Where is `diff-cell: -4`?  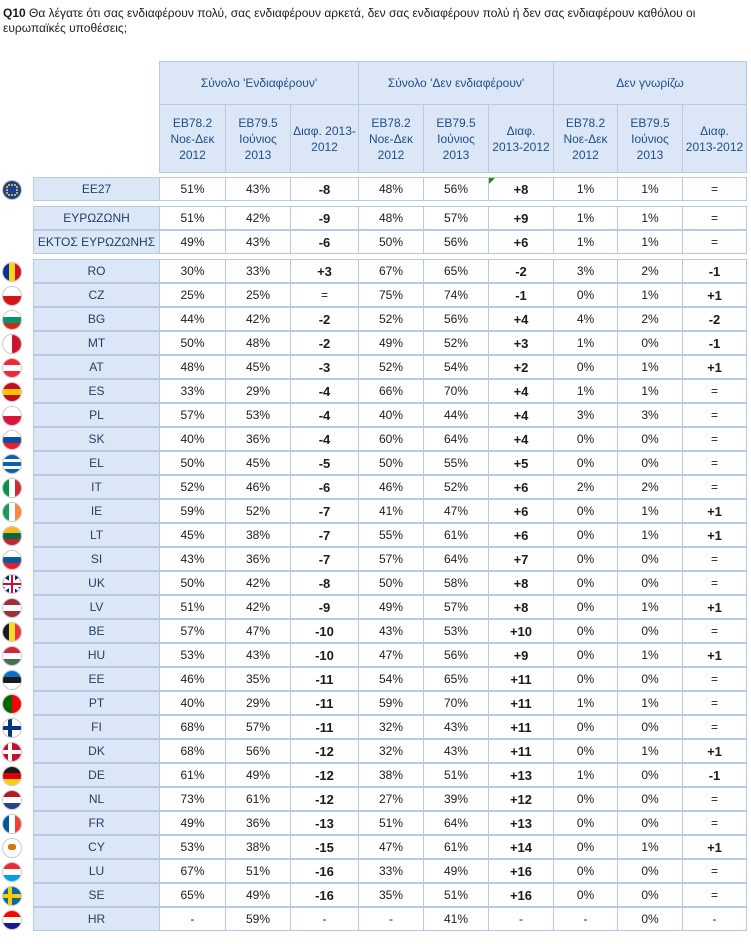
diff-cell: -4 is located at coordinates (324, 415).